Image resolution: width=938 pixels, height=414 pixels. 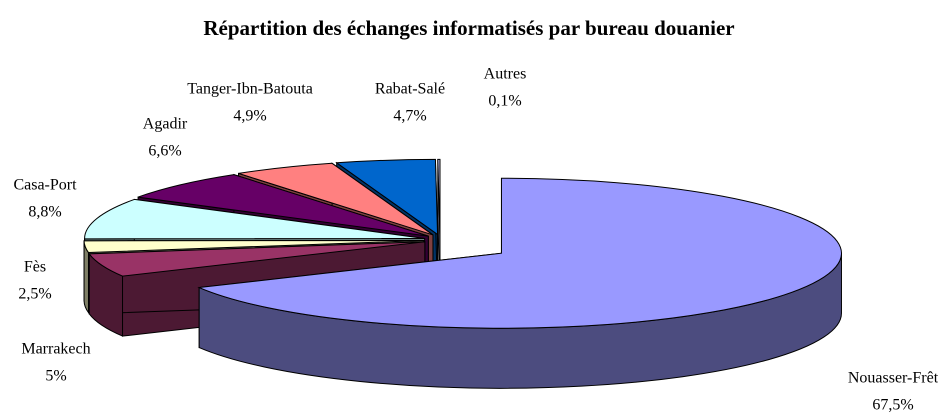 I want to click on slice-value-label: 67,5%, so click(x=892, y=405).